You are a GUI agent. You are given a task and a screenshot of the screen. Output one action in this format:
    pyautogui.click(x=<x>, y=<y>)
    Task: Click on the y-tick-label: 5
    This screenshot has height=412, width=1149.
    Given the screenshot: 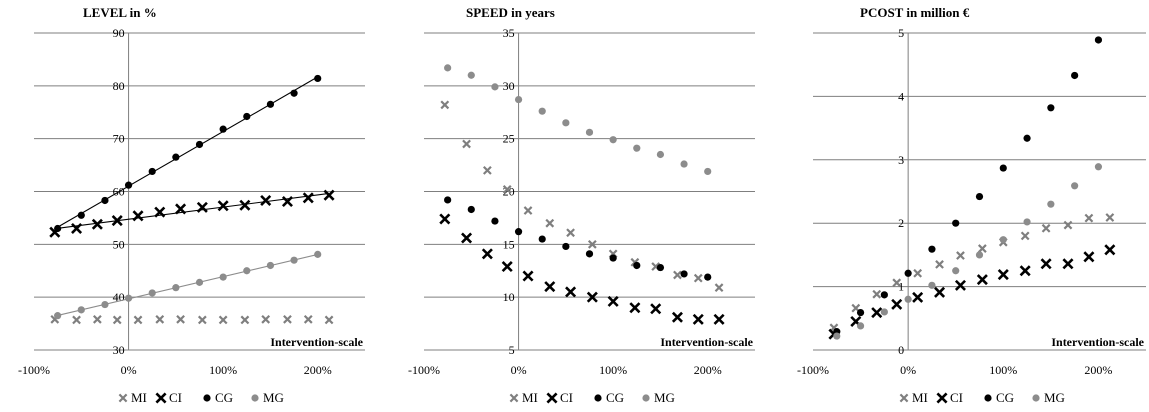 What is the action you would take?
    pyautogui.click(x=512, y=350)
    